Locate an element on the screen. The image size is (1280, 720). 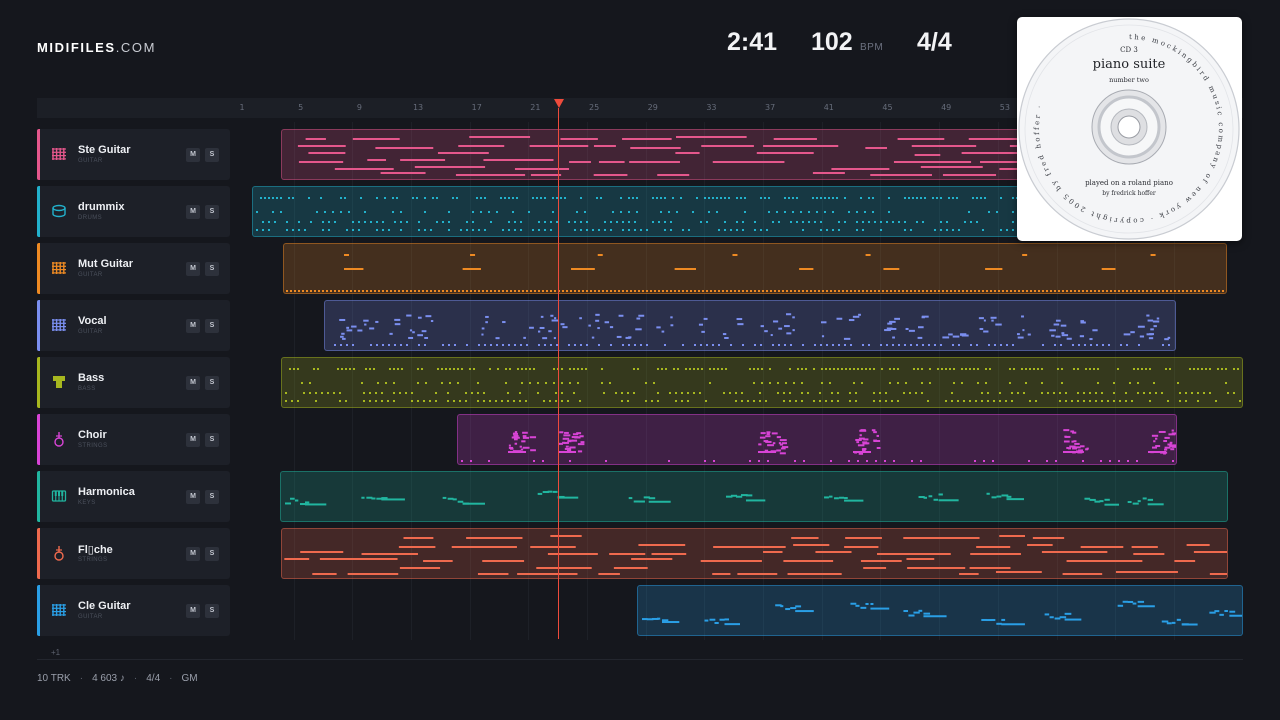
footer-divider is located at coordinates (640, 659).